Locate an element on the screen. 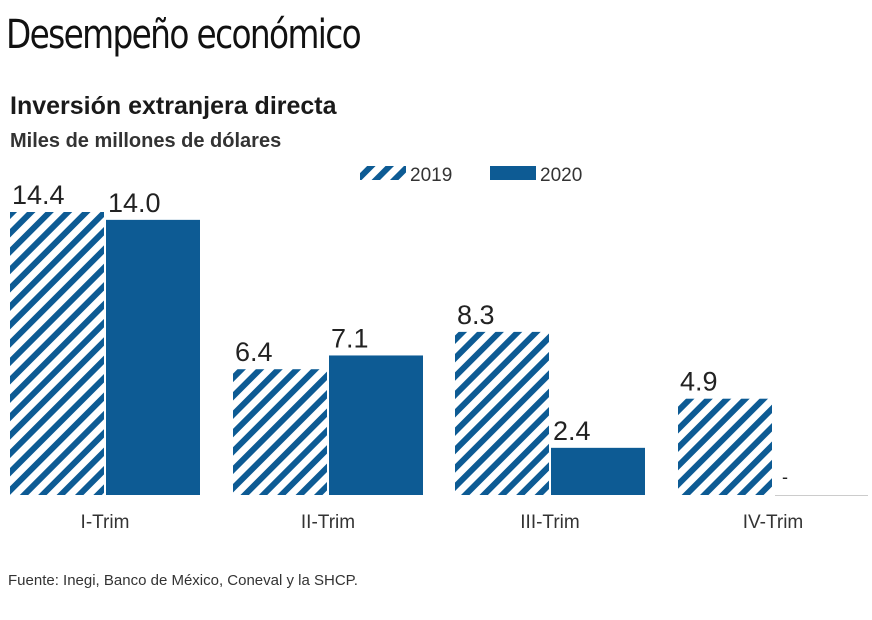  data-label: 6.4 is located at coordinates (254, 352).